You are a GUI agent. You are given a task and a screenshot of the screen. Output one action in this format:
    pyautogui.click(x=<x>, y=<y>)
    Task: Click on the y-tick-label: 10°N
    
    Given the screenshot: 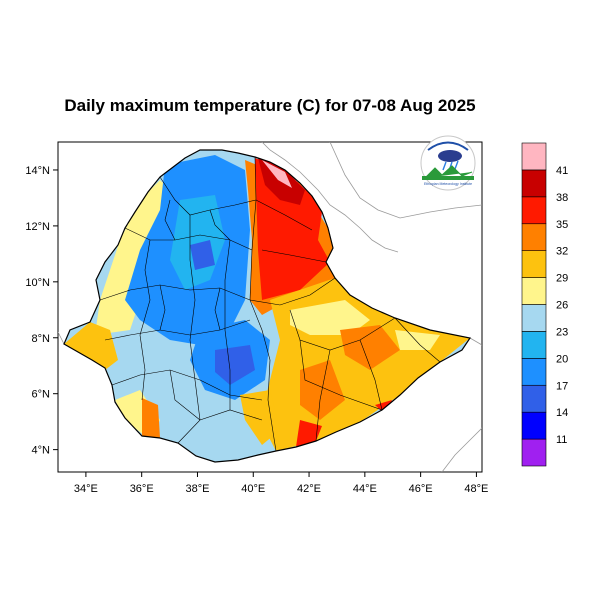 What is the action you would take?
    pyautogui.click(x=37, y=283)
    